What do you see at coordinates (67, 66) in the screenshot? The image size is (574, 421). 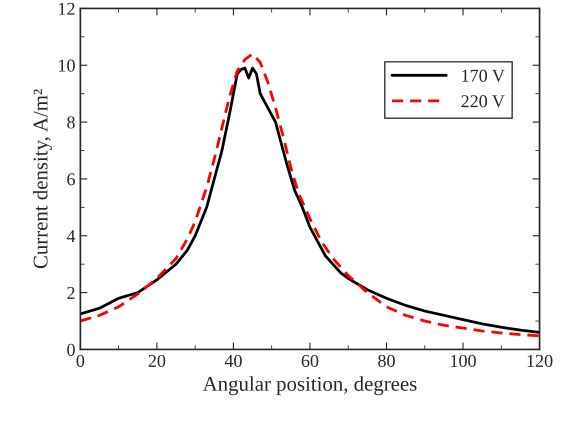 I see `y-tick-label: 10` at bounding box center [67, 66].